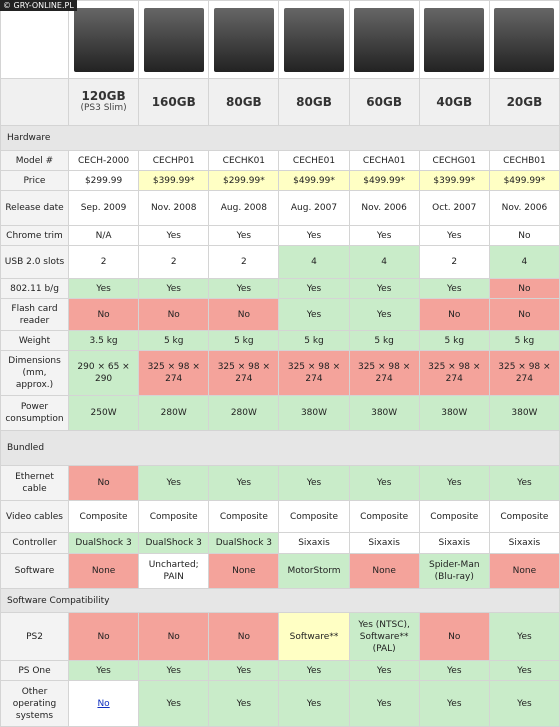  What do you see at coordinates (280, 138) in the screenshot?
I see `table-row: Hardware` at bounding box center [280, 138].